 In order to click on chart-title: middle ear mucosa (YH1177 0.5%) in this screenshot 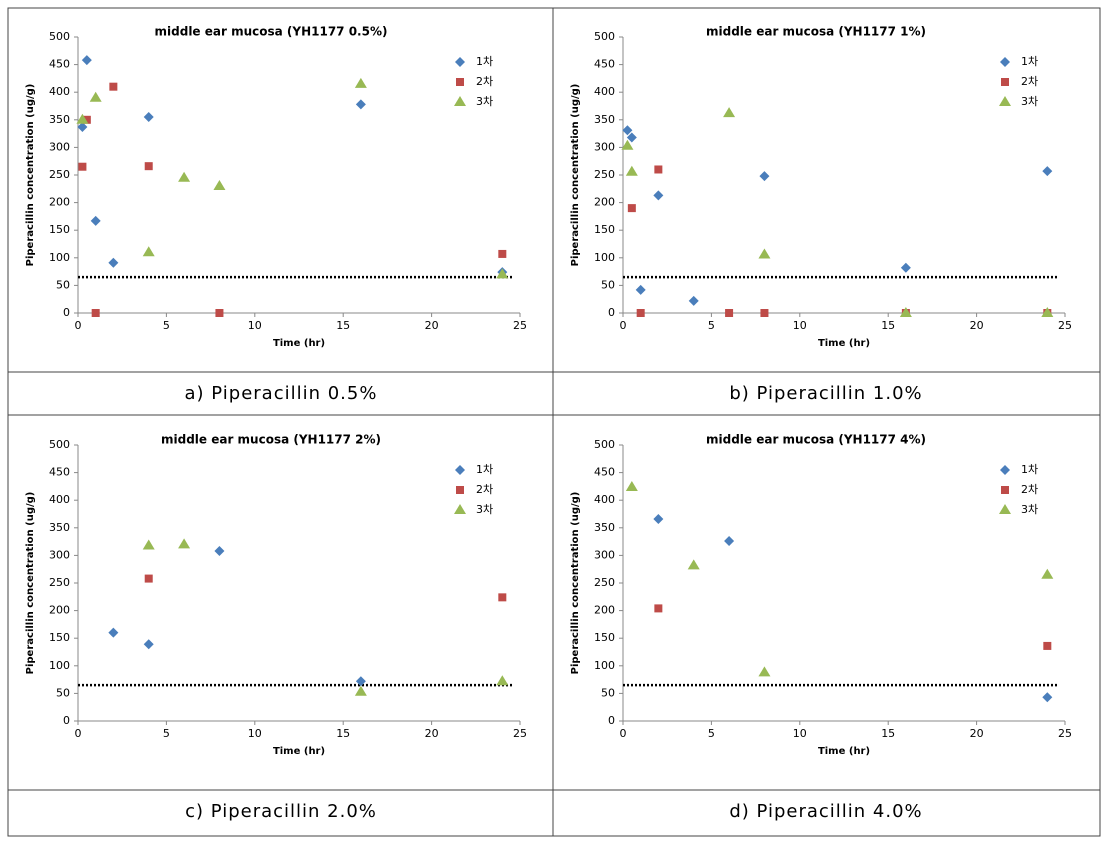, I will do `click(271, 32)`.